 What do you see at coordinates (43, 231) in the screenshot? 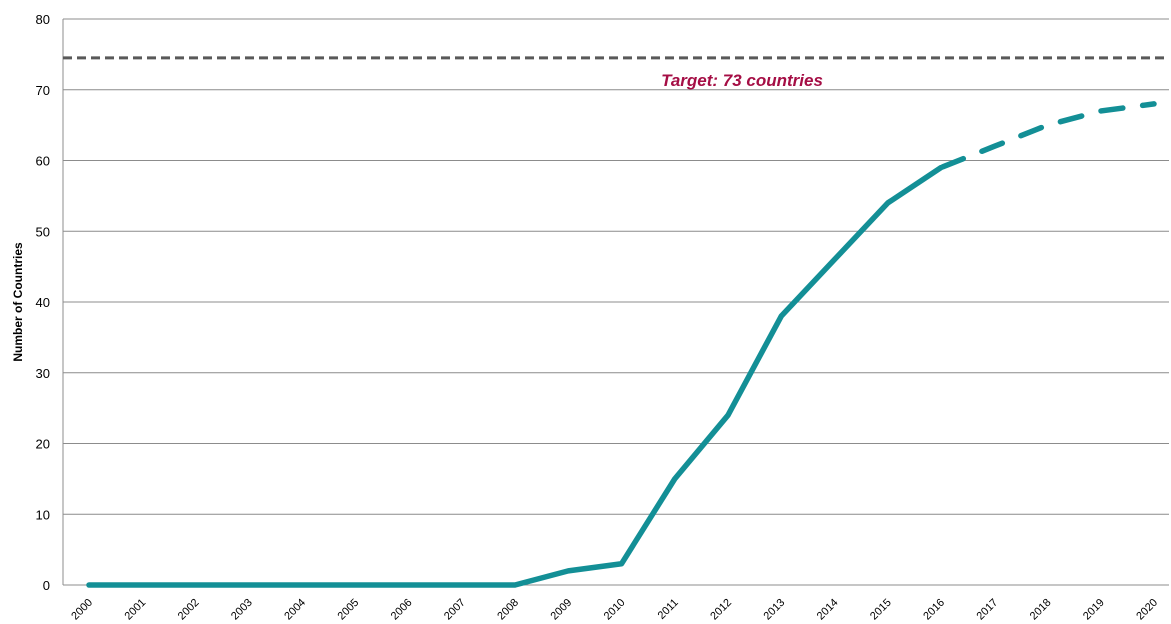
I see `y-tick-label: 50` at bounding box center [43, 231].